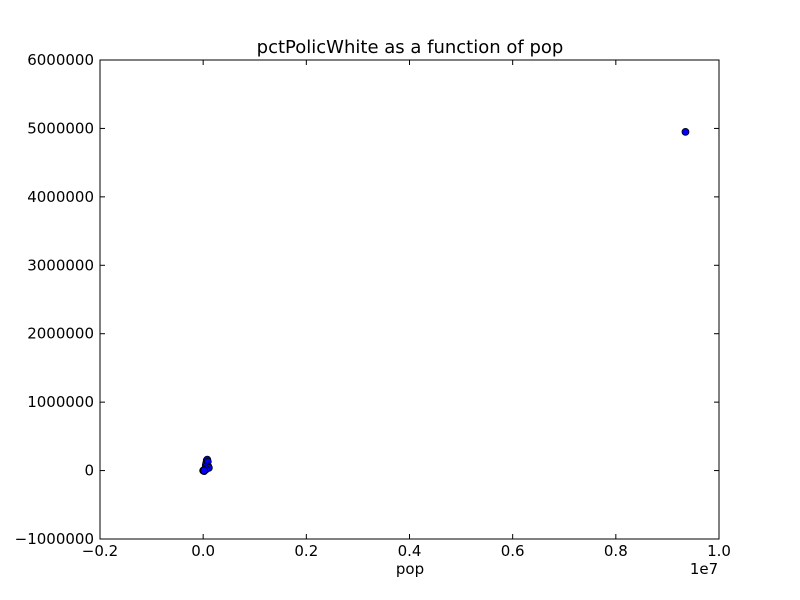  What do you see at coordinates (704, 569) in the screenshot?
I see `x-axis-offset-label: 1e7` at bounding box center [704, 569].